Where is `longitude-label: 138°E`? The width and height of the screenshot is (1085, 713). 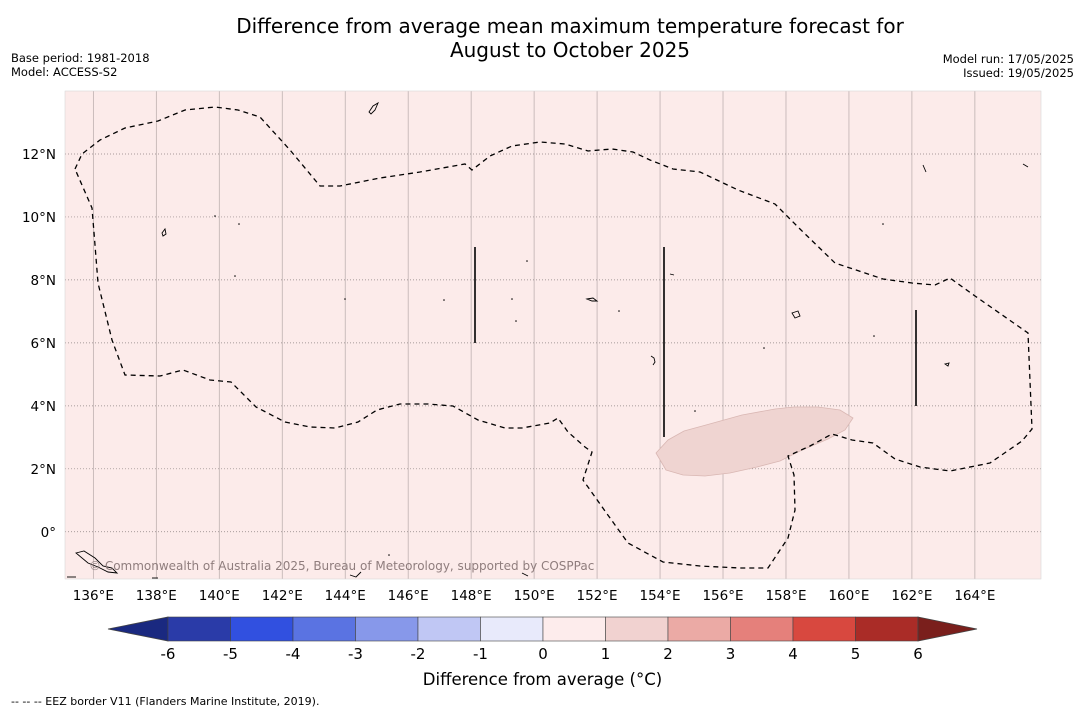 longitude-label: 138°E is located at coordinates (156, 596).